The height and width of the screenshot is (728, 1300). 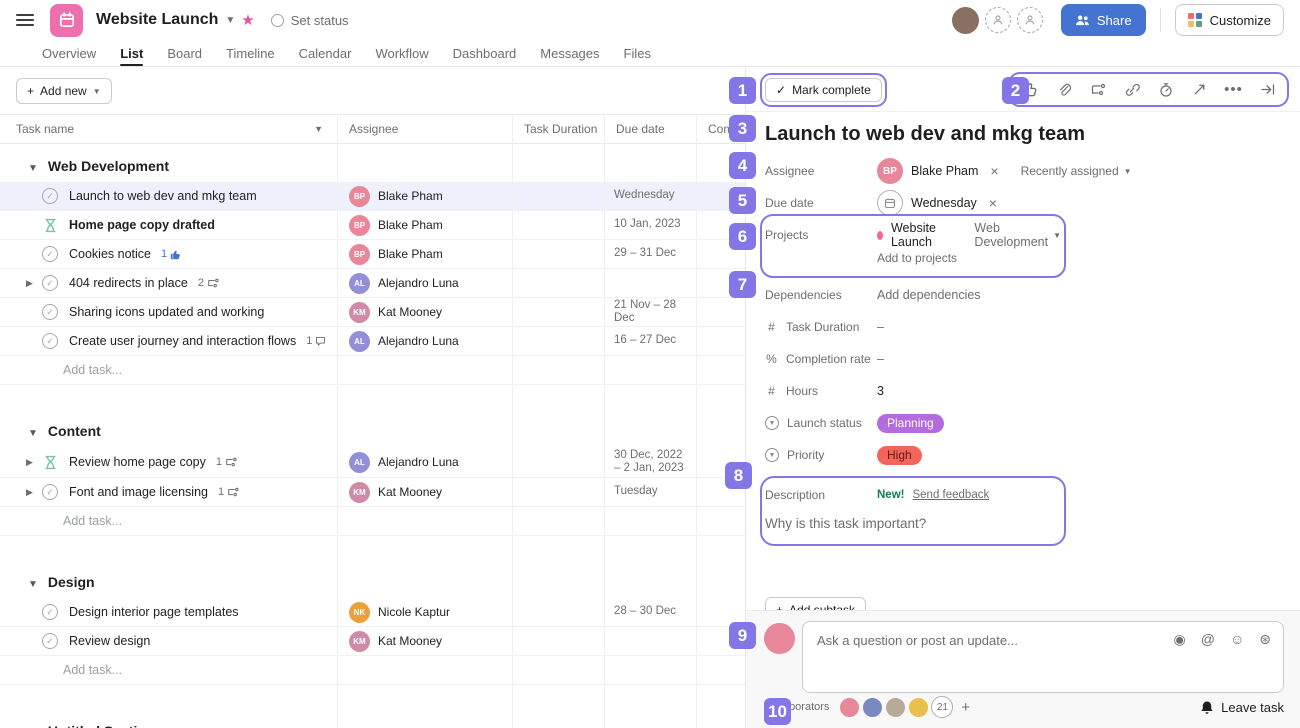 I want to click on field-value: 3, so click(x=880, y=391).